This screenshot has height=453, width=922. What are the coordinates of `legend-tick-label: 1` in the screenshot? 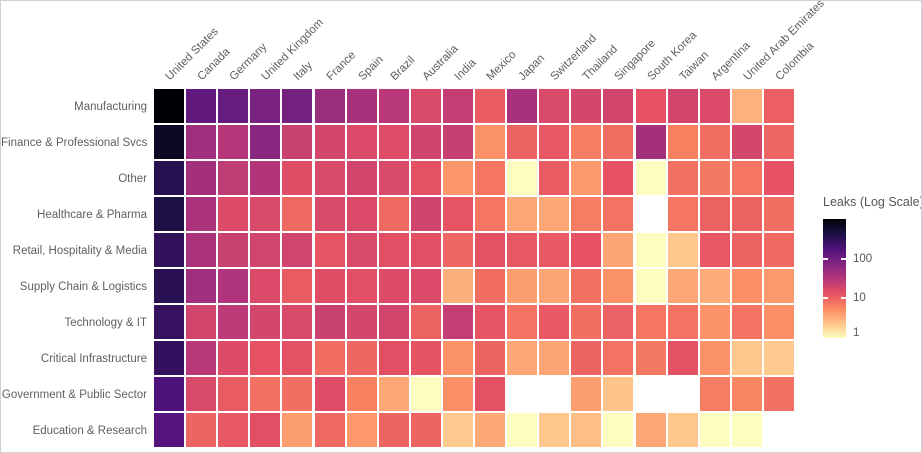 It's located at (856, 333).